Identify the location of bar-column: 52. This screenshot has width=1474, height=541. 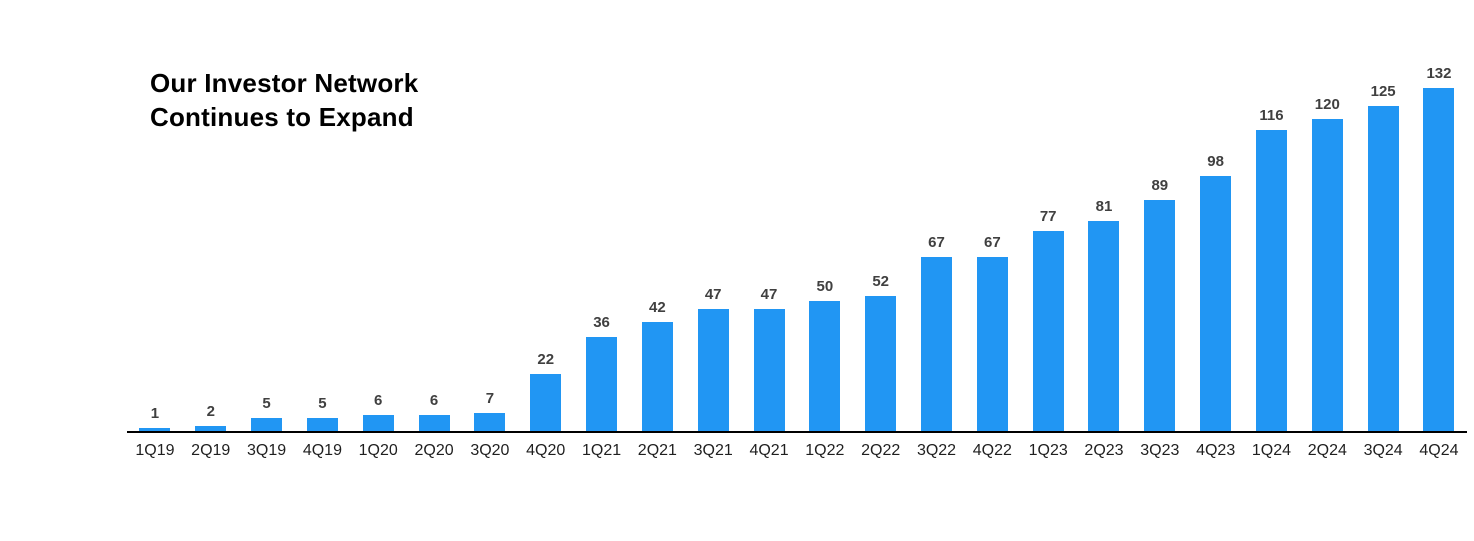
(881, 352).